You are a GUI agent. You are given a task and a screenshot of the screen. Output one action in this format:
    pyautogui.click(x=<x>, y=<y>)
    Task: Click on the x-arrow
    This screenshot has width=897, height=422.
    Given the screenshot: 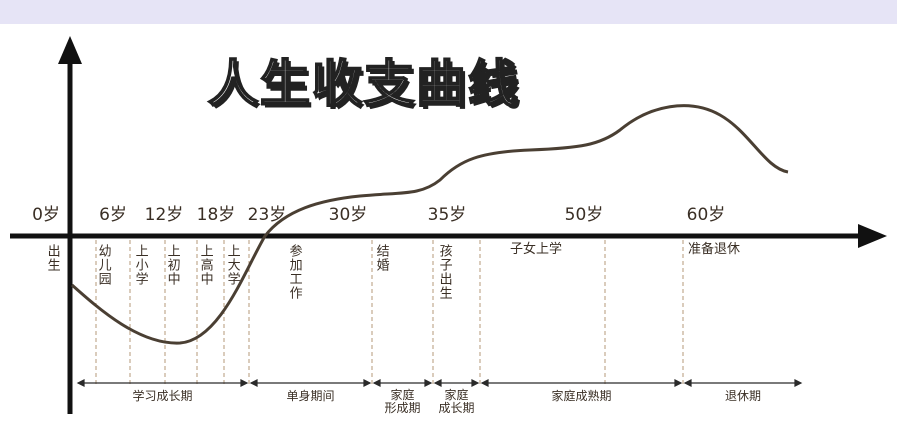 What is the action you would take?
    pyautogui.click(x=872, y=236)
    